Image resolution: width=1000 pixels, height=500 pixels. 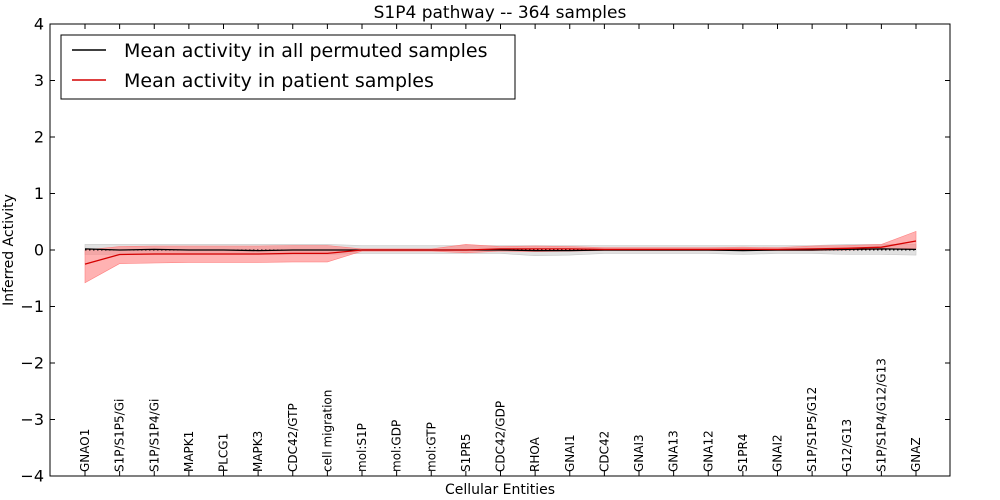 I want to click on legend-box, so click(x=288, y=67).